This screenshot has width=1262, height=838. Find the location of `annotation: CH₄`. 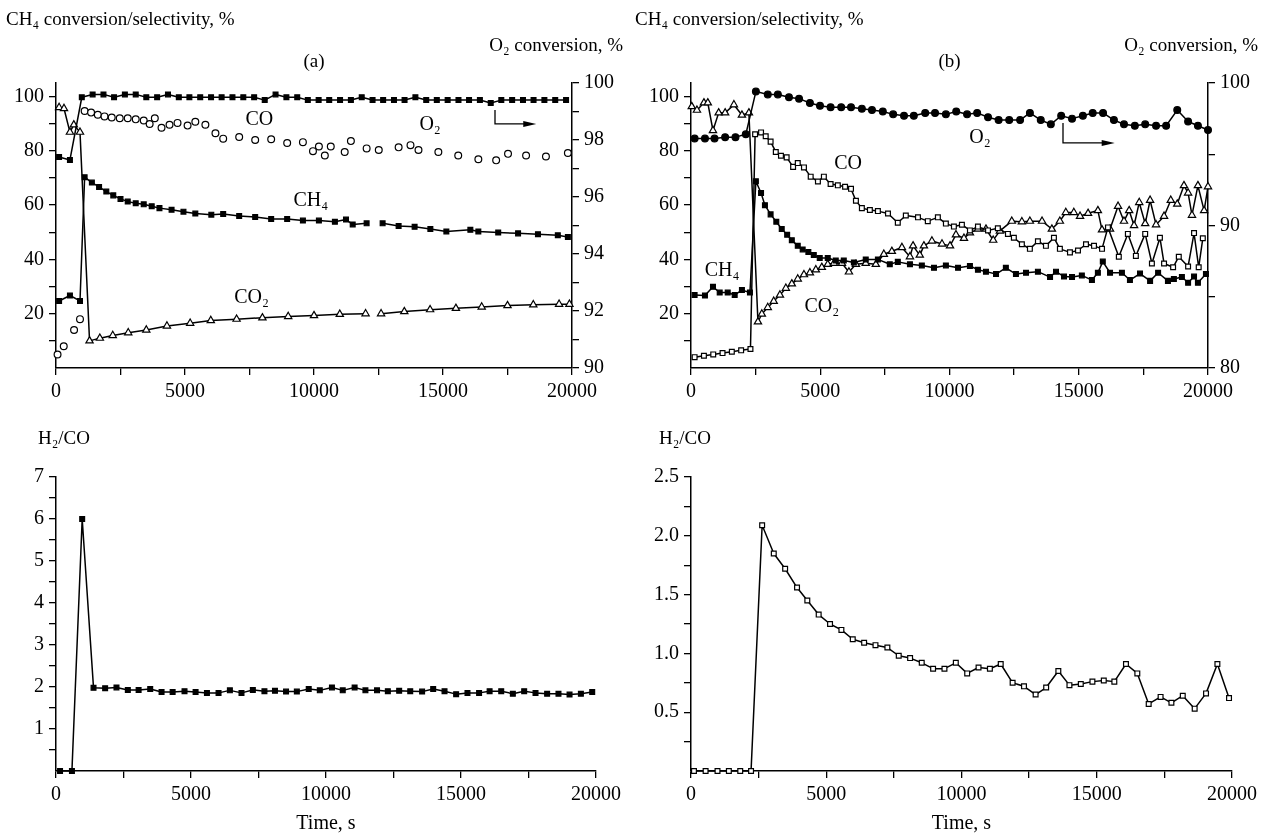

annotation: CH₄ is located at coordinates (722, 269).